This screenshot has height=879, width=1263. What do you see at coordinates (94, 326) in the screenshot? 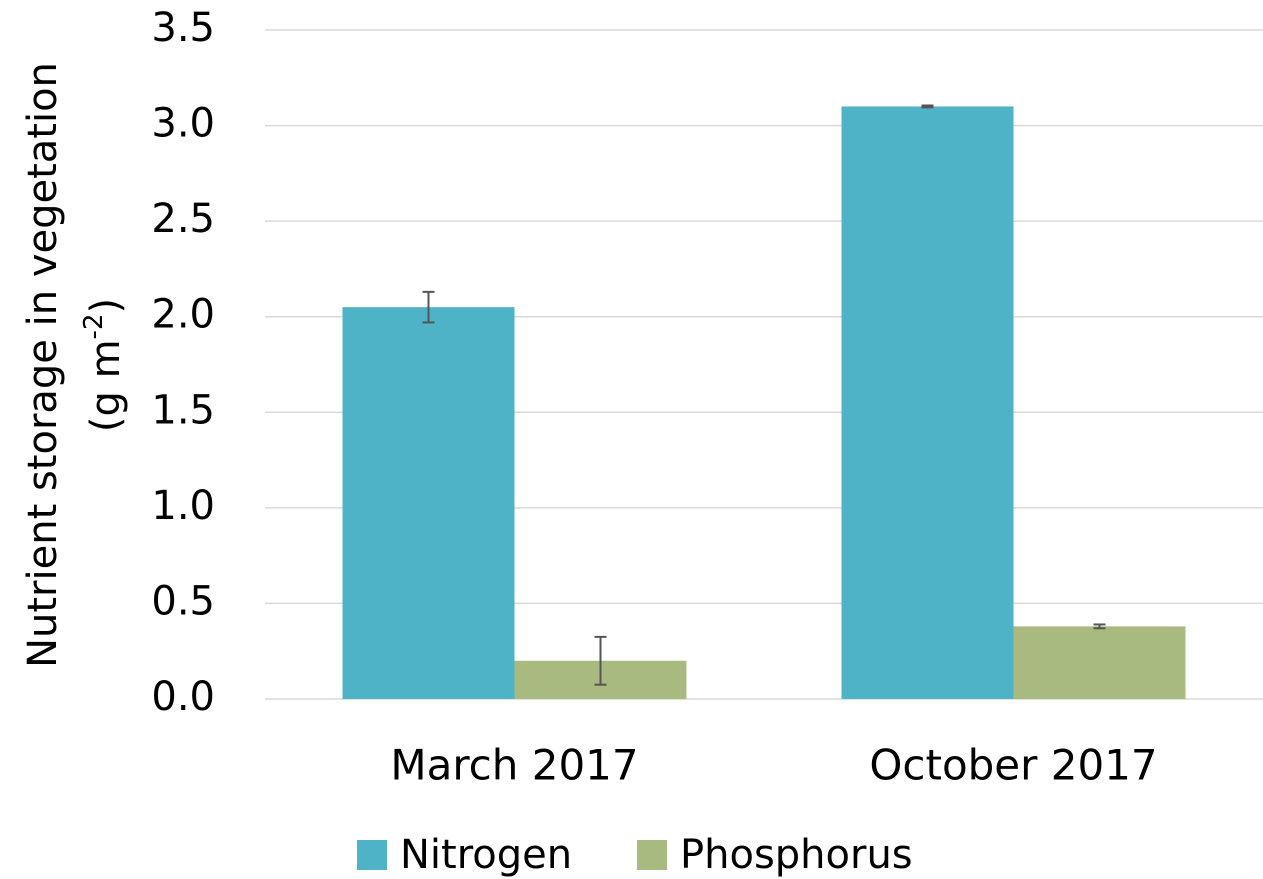
I see `unit-superscript: -2` at bounding box center [94, 326].